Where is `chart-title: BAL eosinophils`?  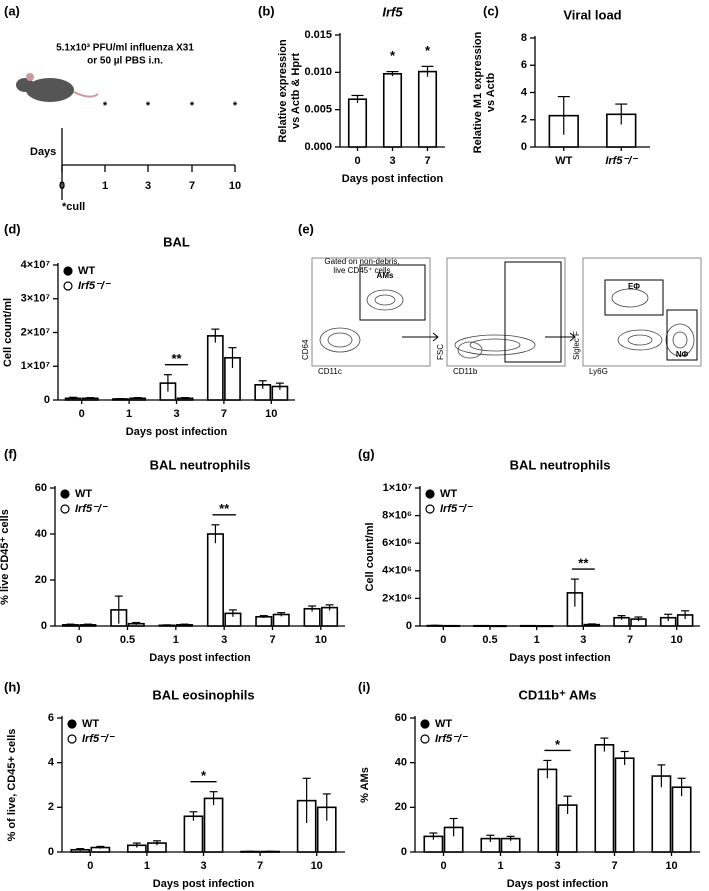
chart-title: BAL eosinophils is located at coordinates (203, 694).